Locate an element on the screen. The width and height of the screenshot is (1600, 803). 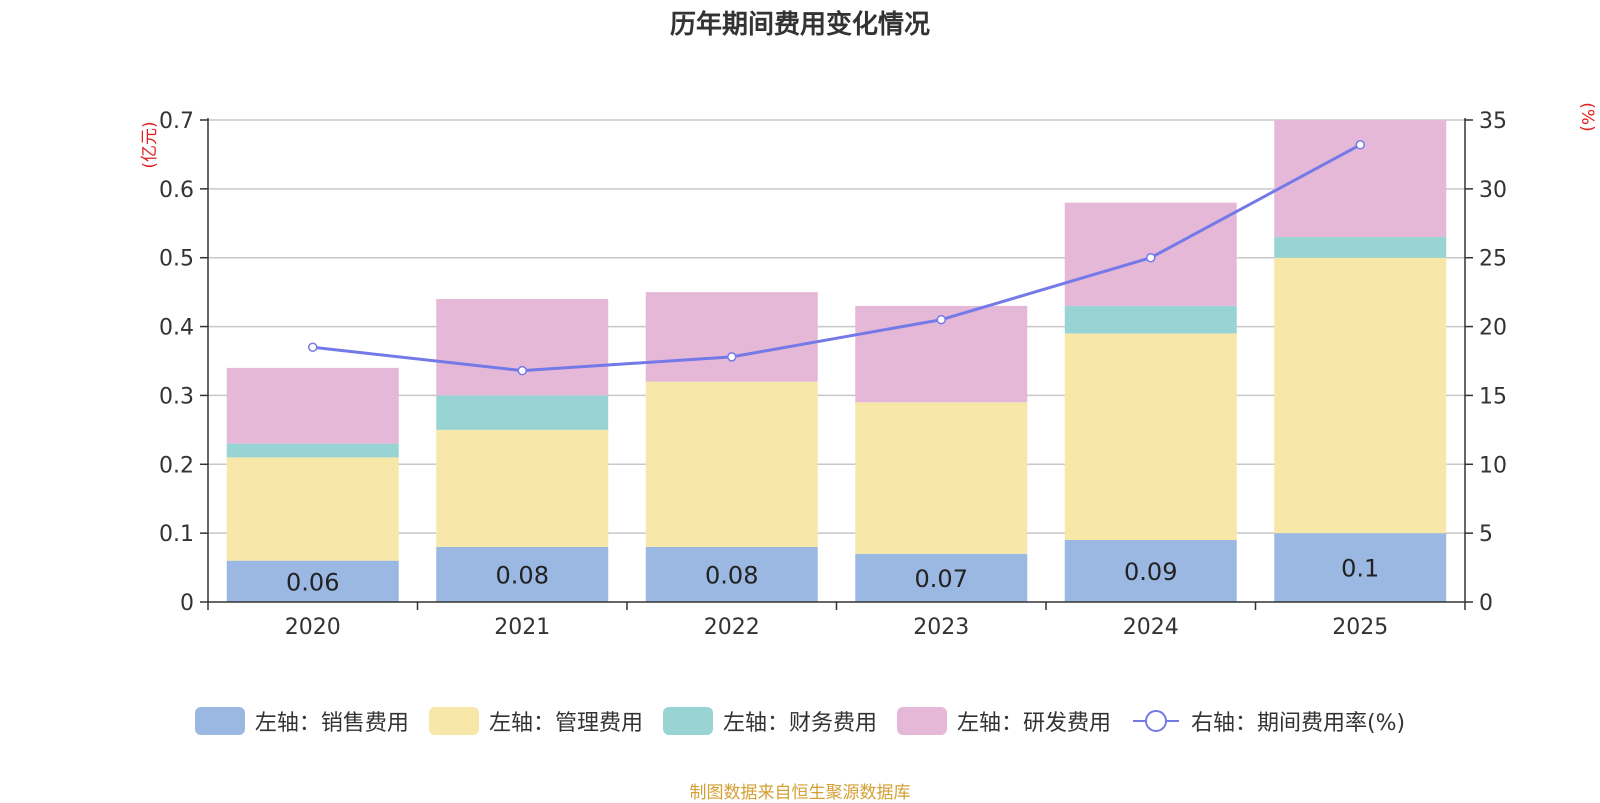
legend-label-finance: 左轴：财务费用 is located at coordinates (799, 723).